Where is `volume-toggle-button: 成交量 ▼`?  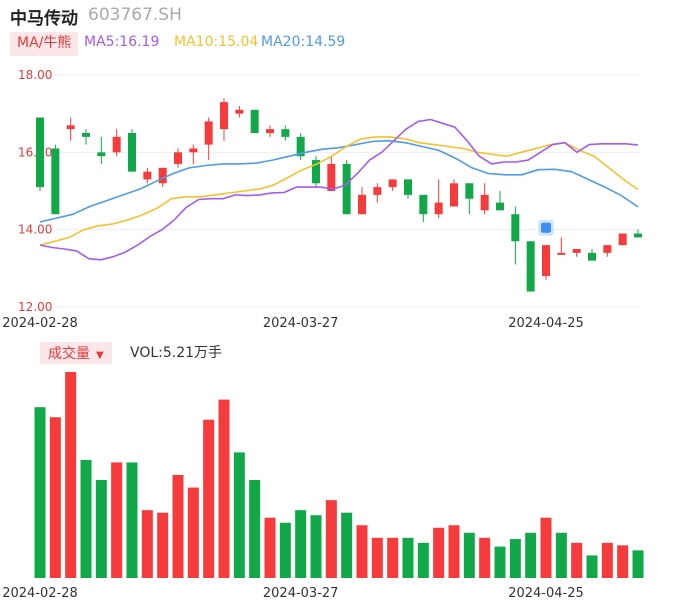
volume-toggle-button: 成交量 ▼ is located at coordinates (76, 353).